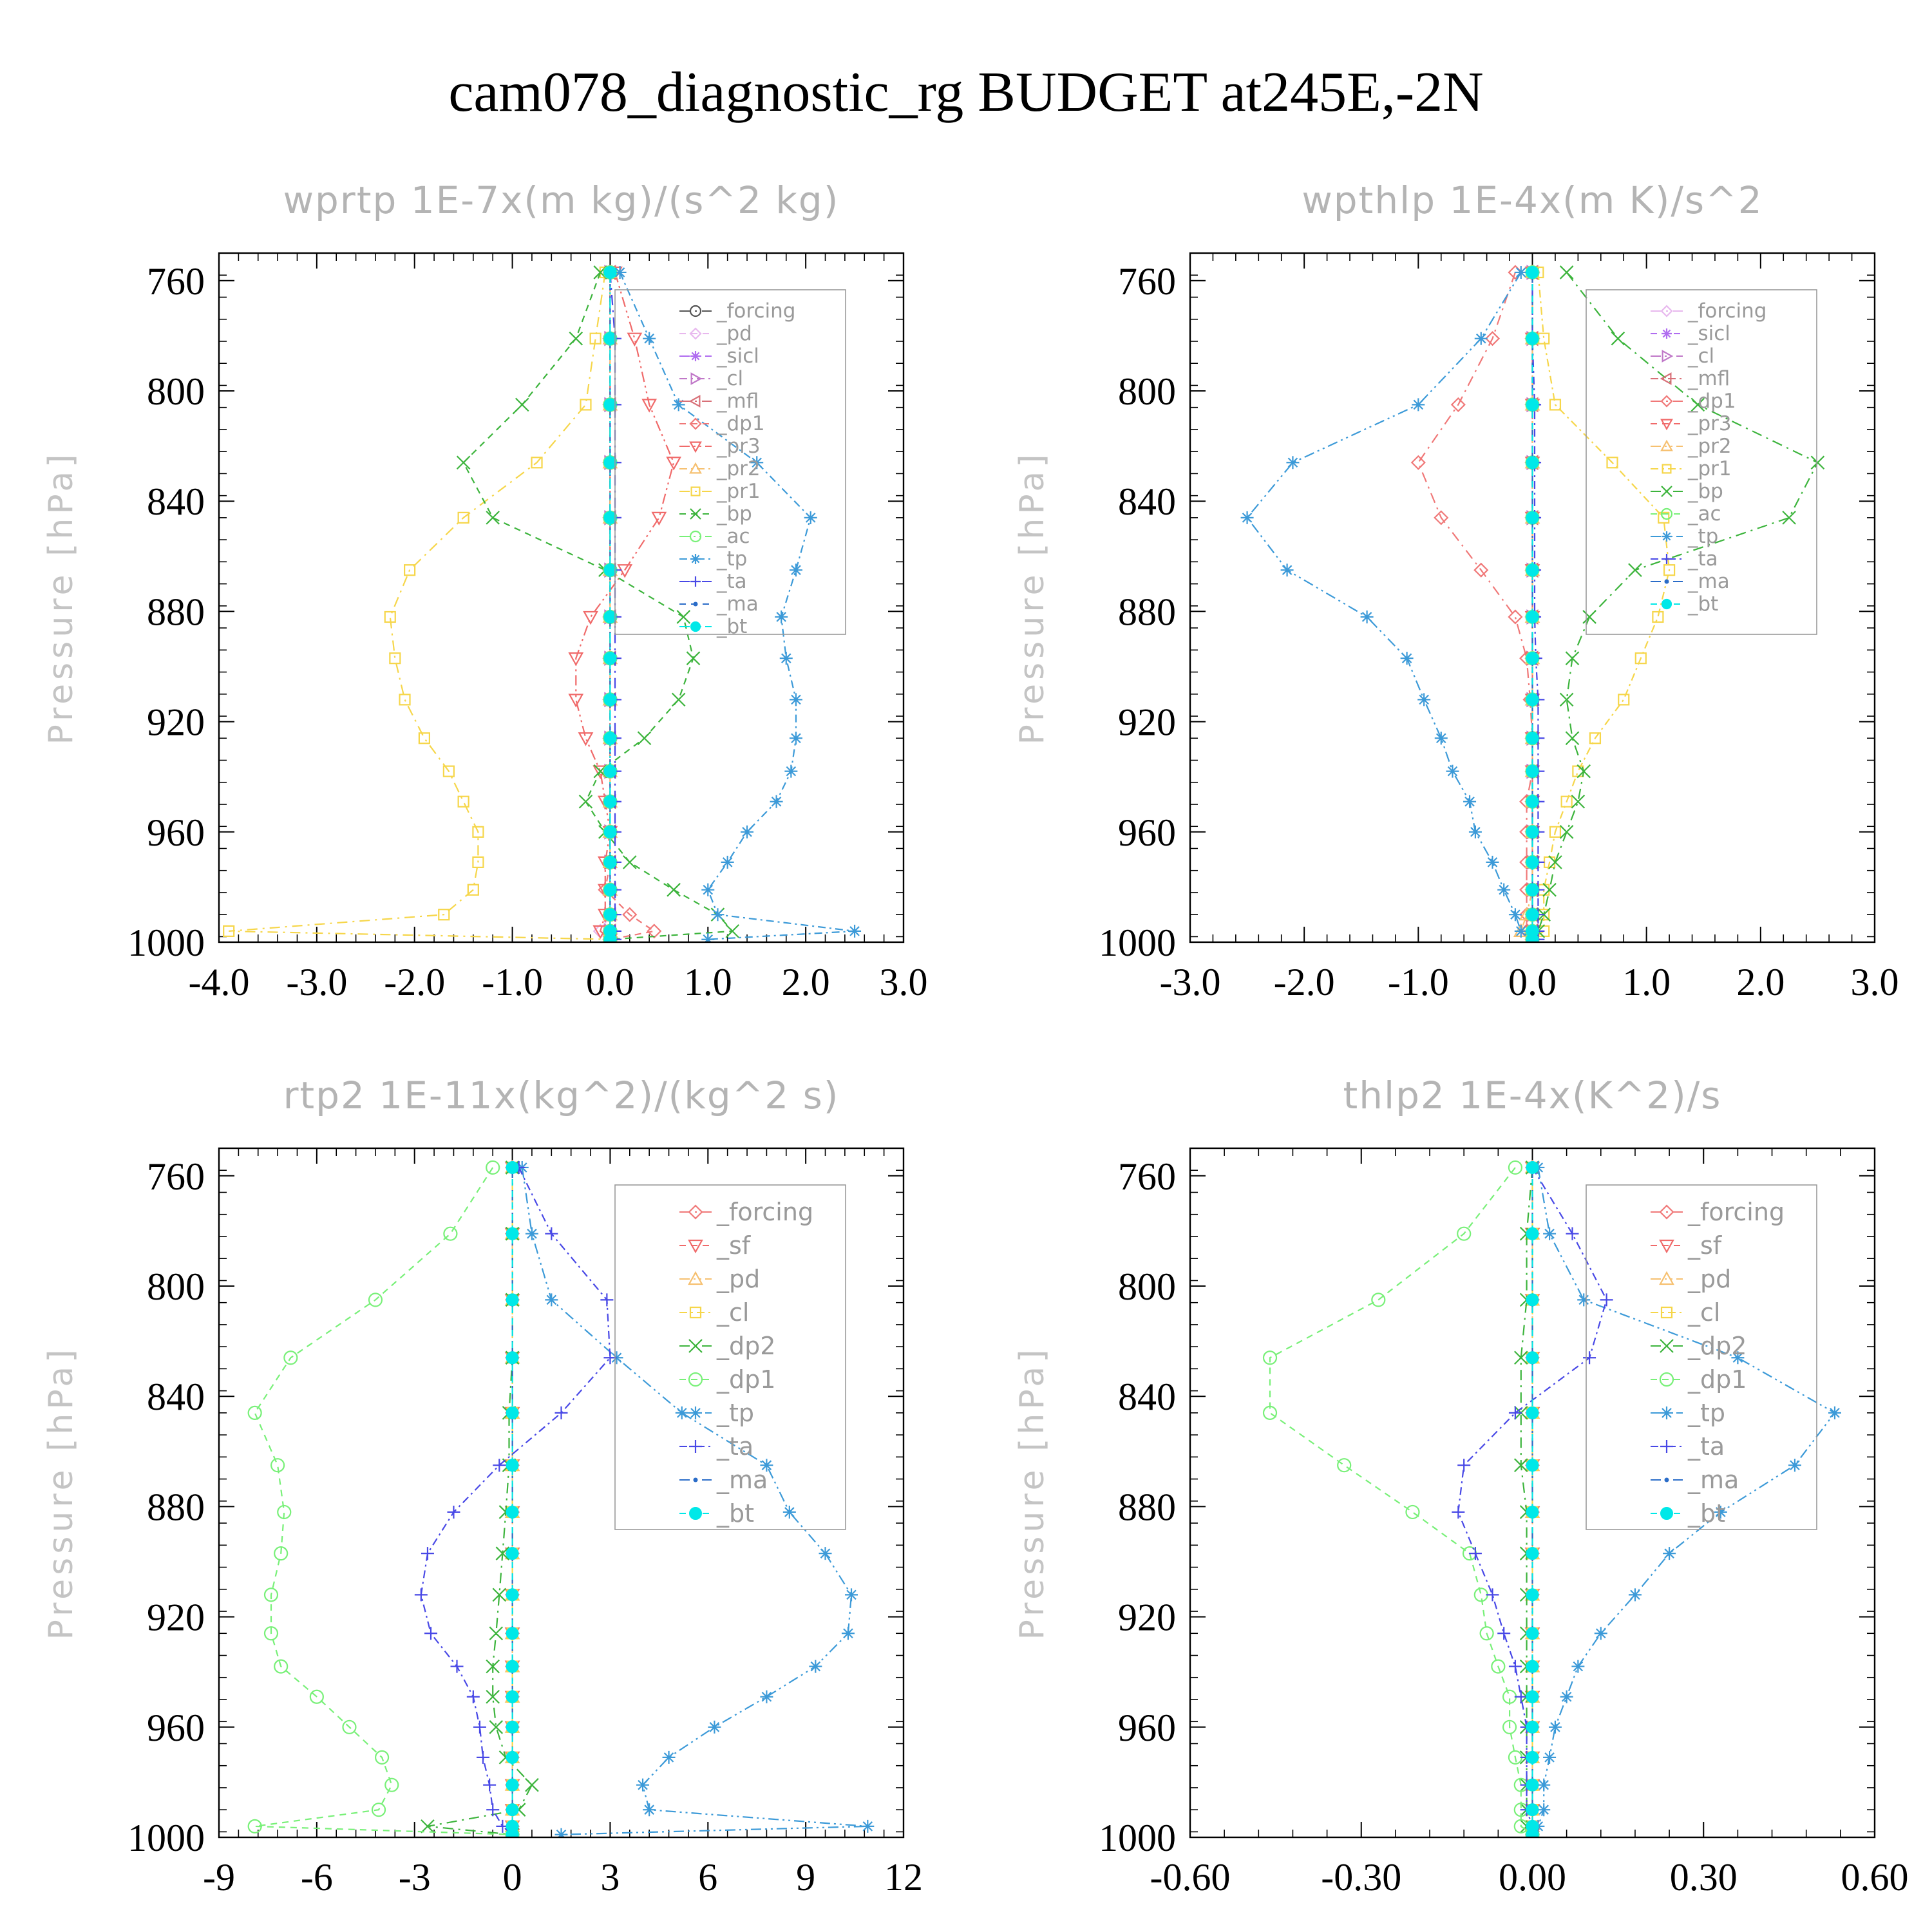 Image resolution: width=1932 pixels, height=1932 pixels. Describe the element at coordinates (1389, 603) in the screenshot. I see `series-markers-tp` at that location.